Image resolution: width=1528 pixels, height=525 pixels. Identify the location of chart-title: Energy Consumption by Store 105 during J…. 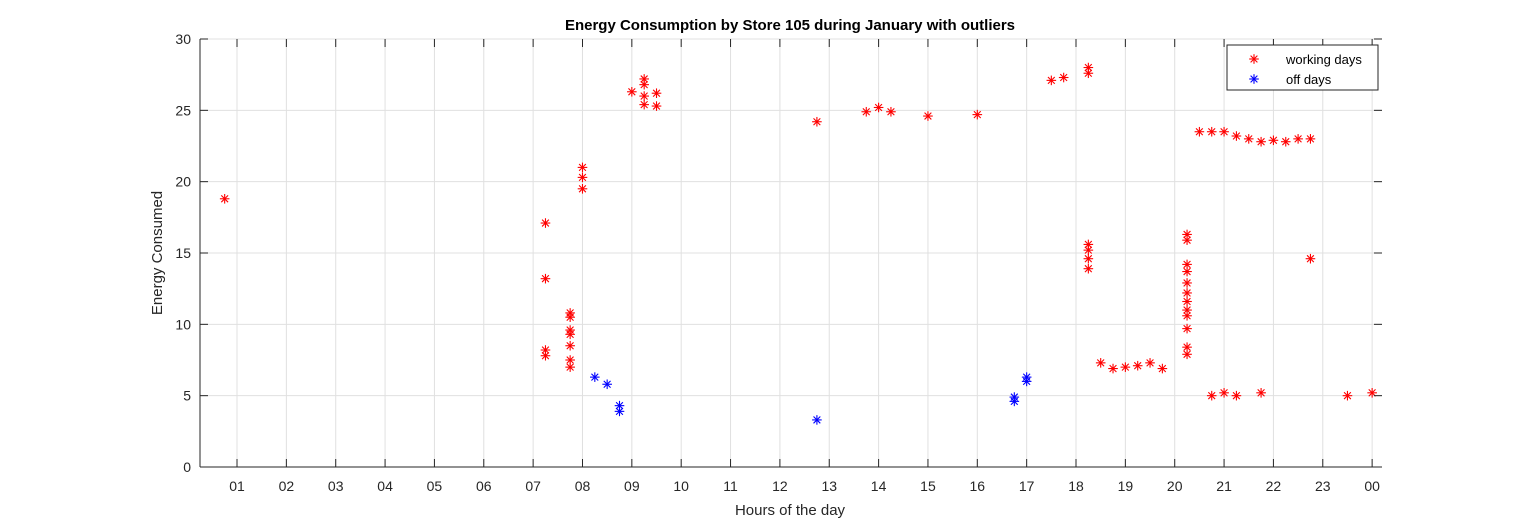
(790, 25).